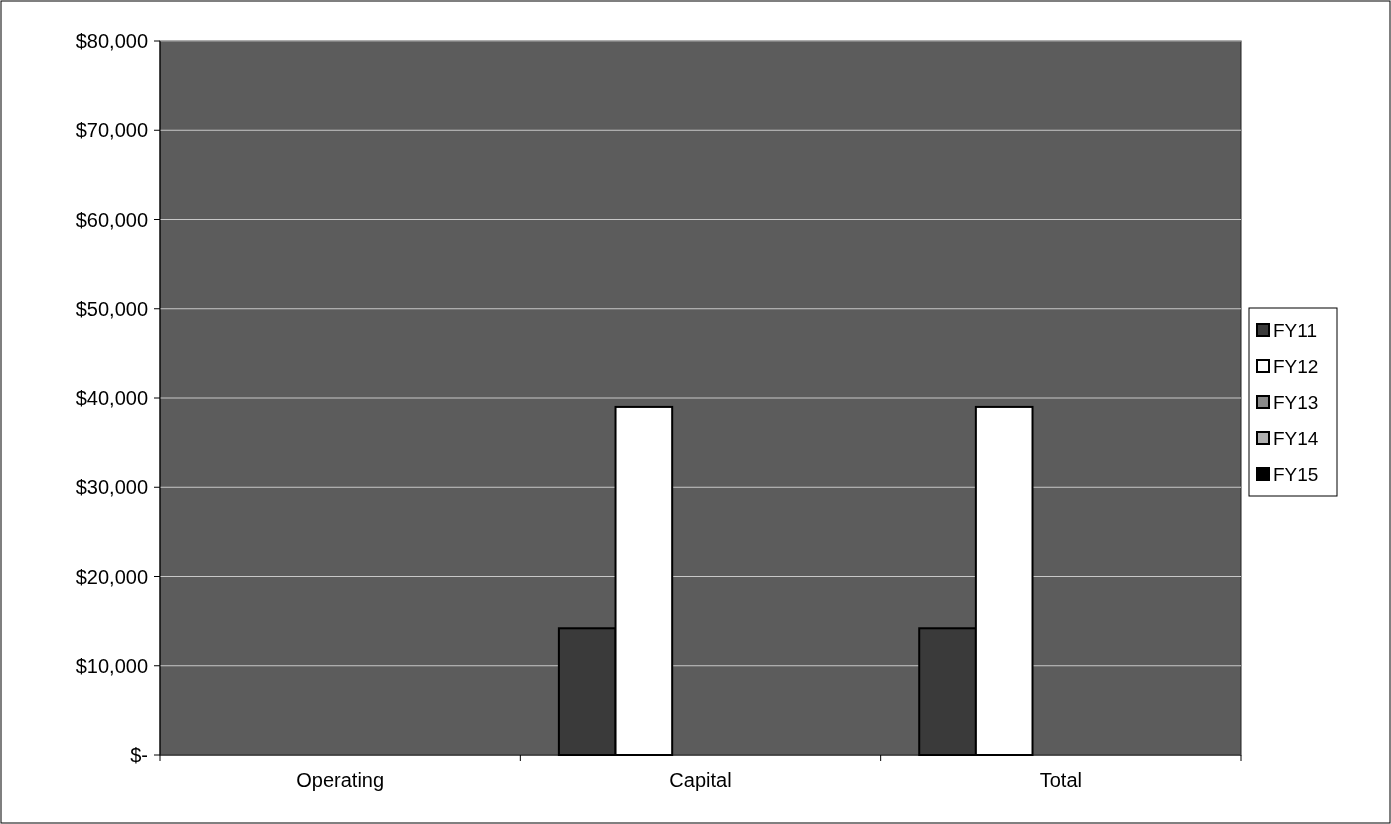 The image size is (1391, 824). I want to click on y-tick-label: $40,000, so click(111, 398).